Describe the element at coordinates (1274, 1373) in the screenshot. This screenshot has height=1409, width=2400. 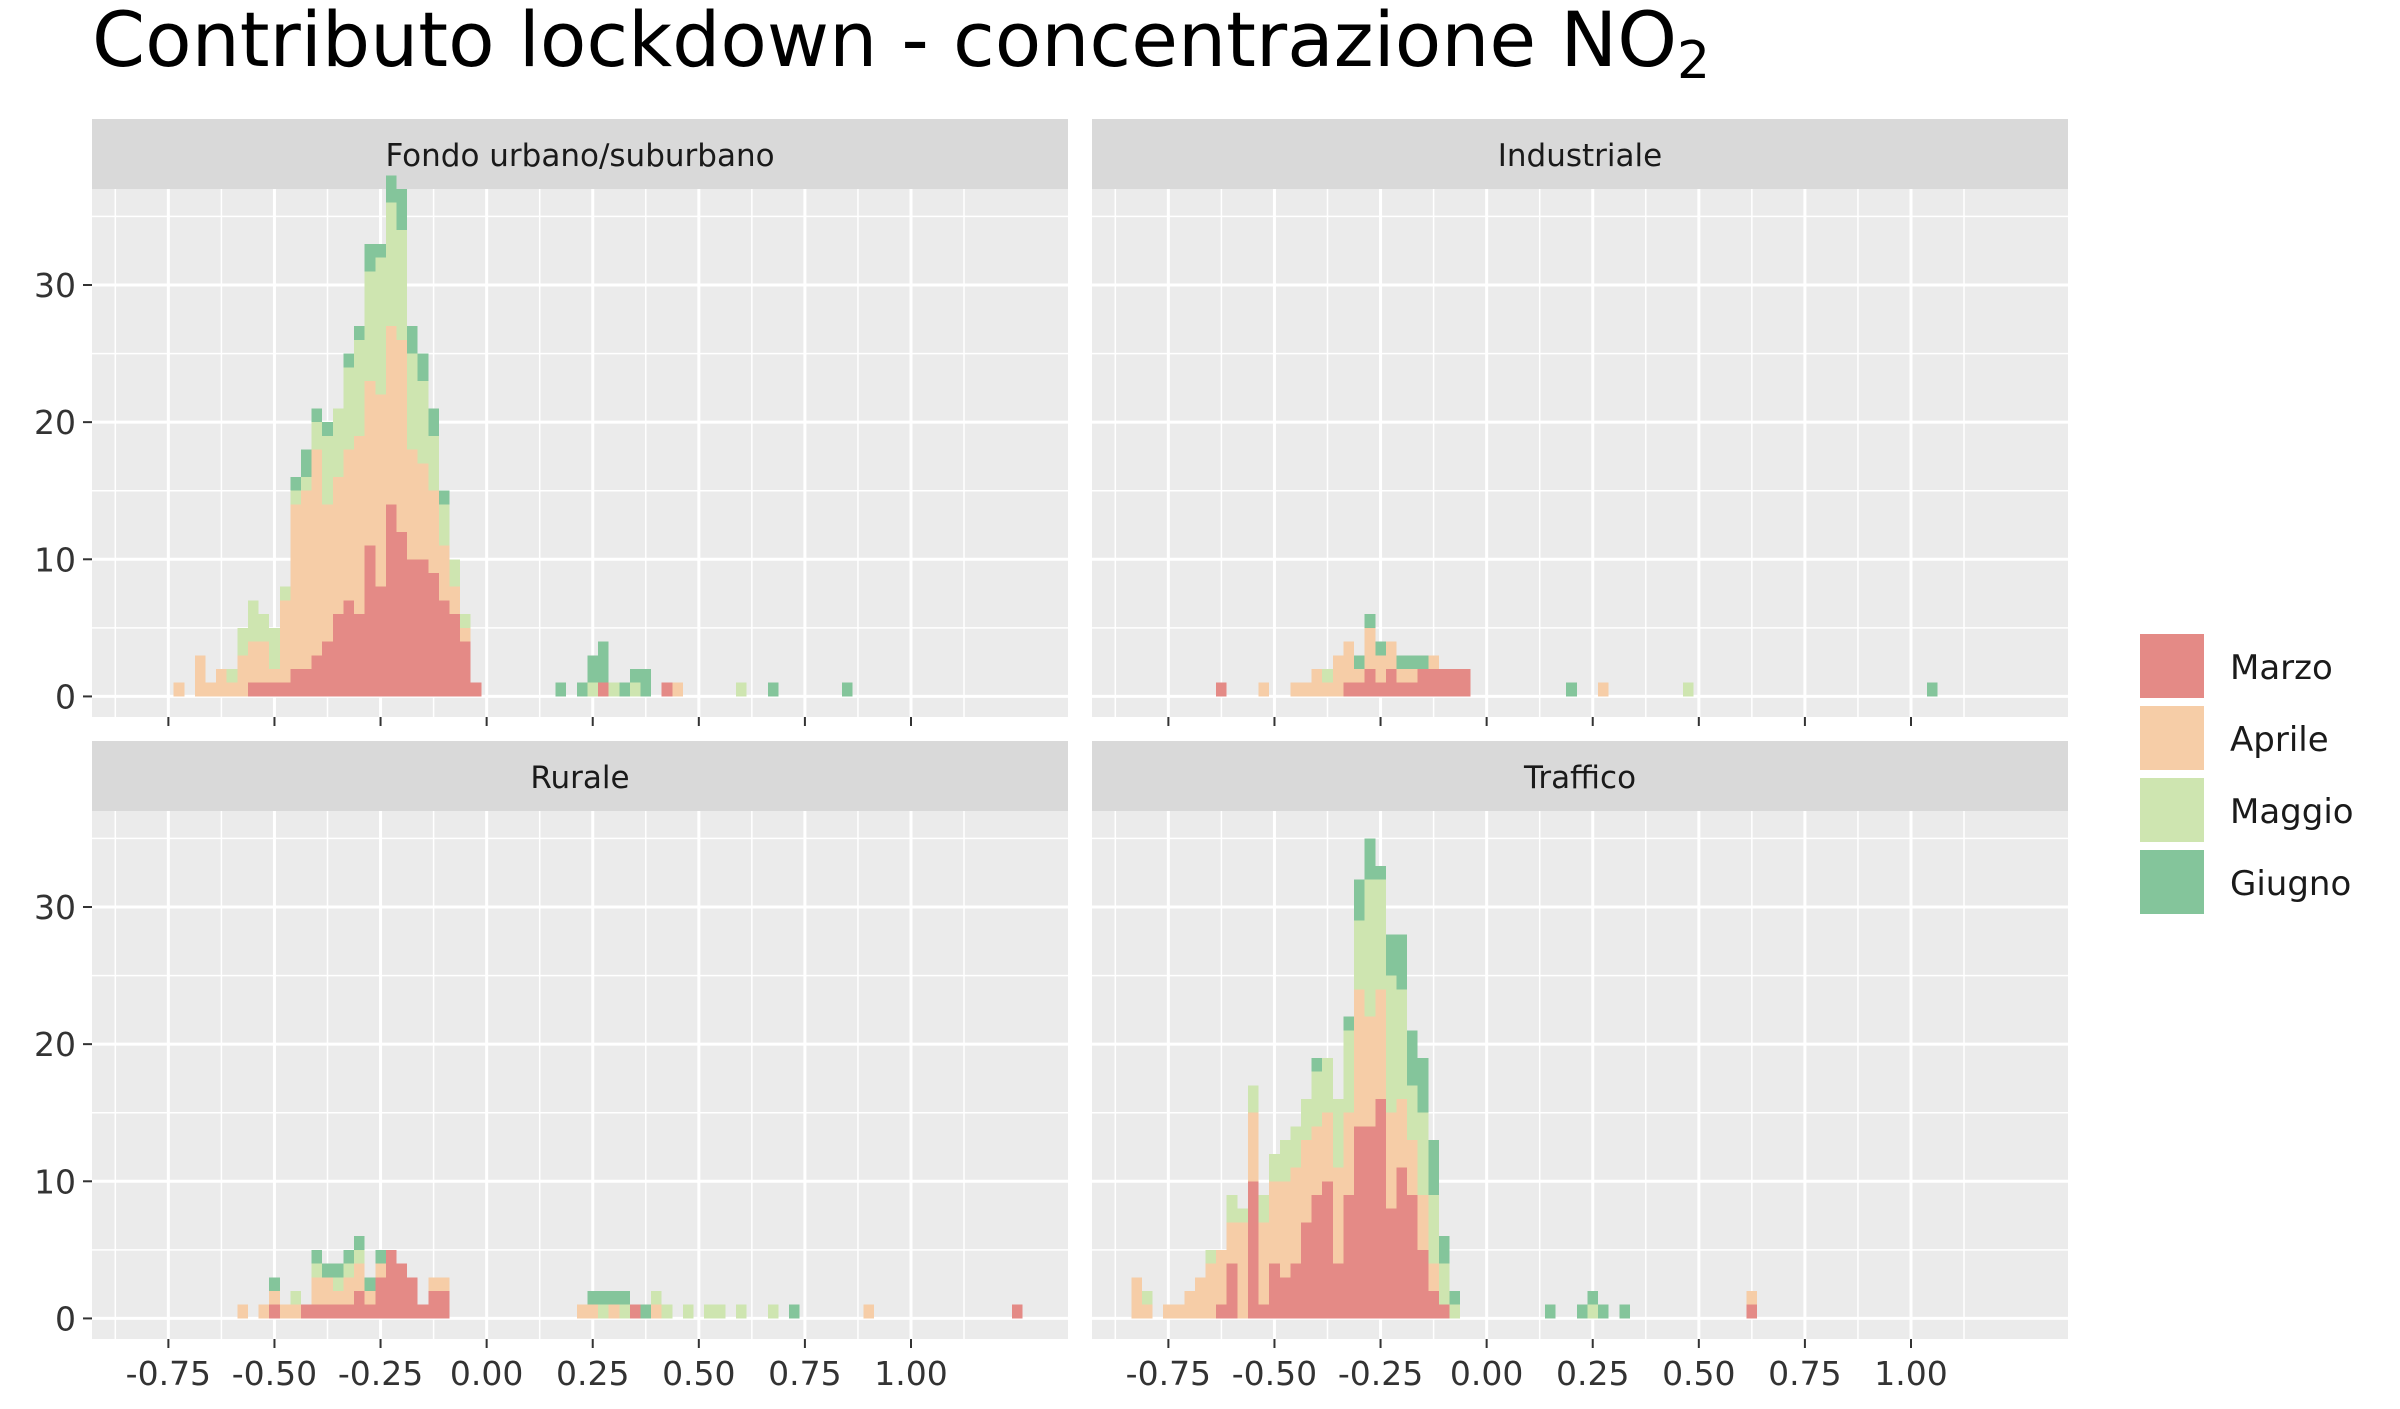
I see `x-tick-label: -0.50` at that location.